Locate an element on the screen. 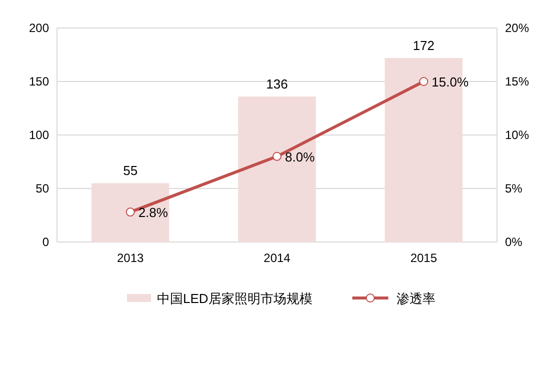  y2-tick-label: 5% is located at coordinates (514, 189).